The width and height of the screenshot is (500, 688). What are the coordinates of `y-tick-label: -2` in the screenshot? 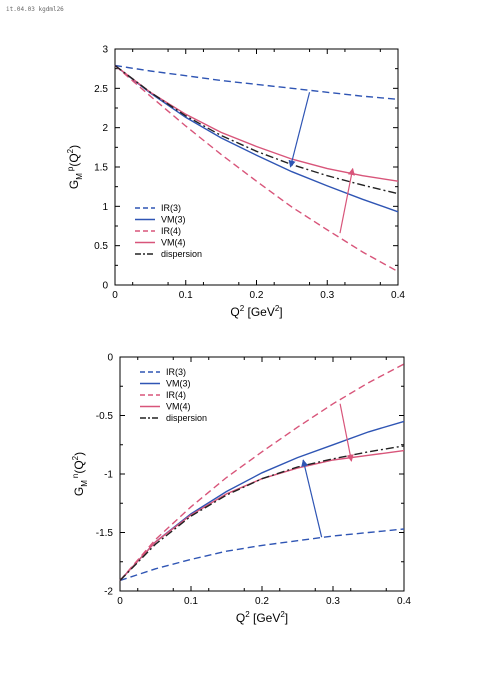 It's located at (108, 592).